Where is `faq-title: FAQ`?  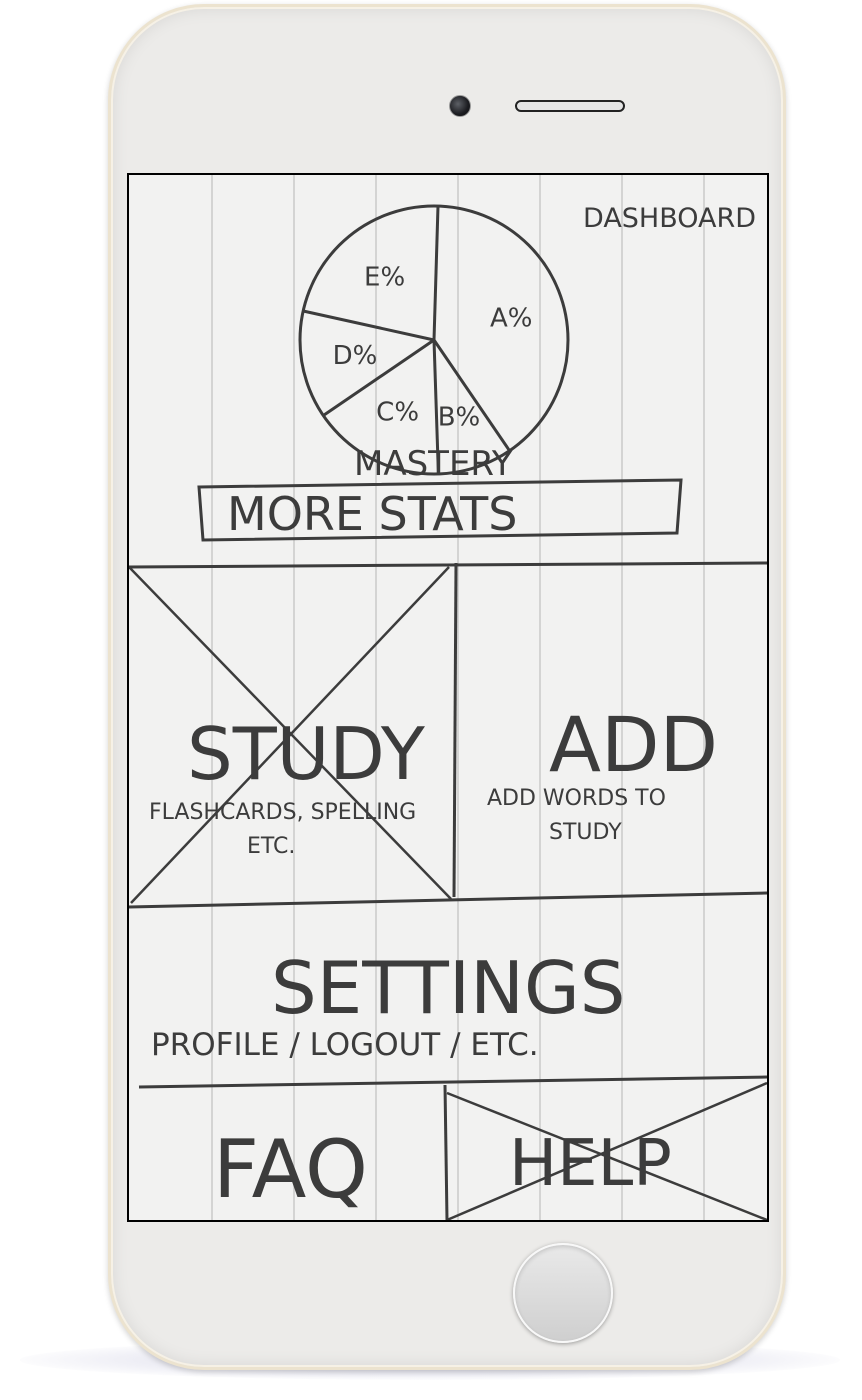
faq-title: FAQ is located at coordinates (290, 1169).